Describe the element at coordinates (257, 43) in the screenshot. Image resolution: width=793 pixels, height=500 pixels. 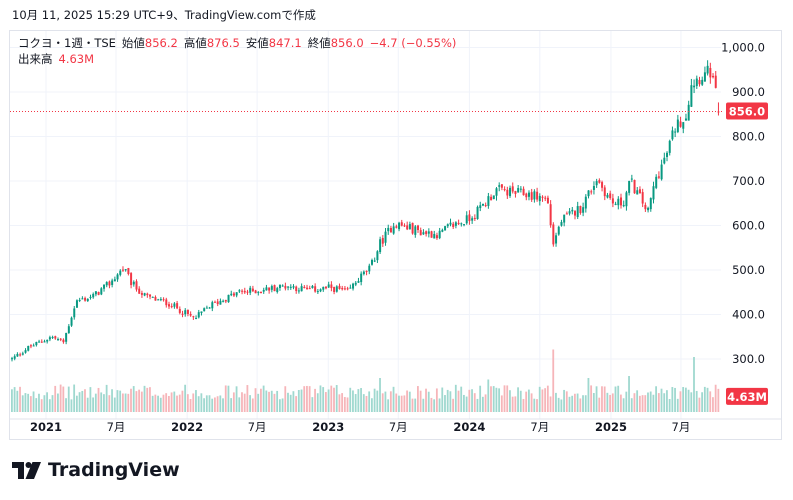
I see `low-label: 安値` at that location.